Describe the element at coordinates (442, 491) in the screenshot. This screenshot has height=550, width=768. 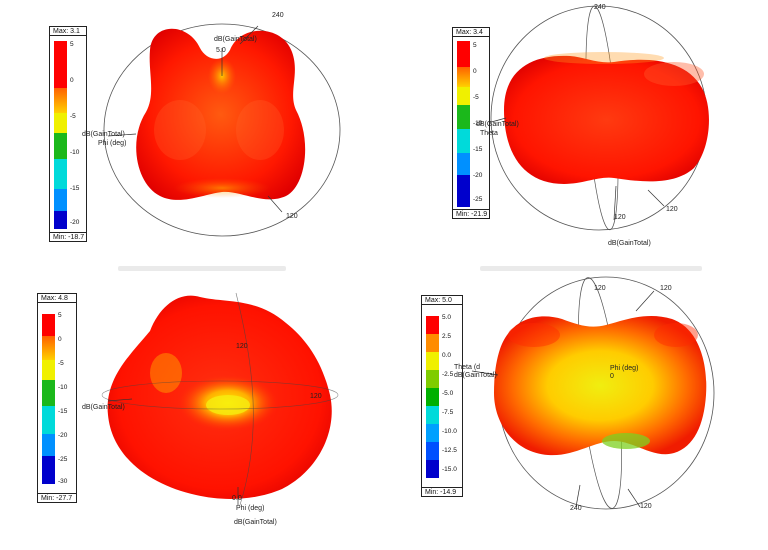
I see `legend-min: Min: -14.9` at that location.